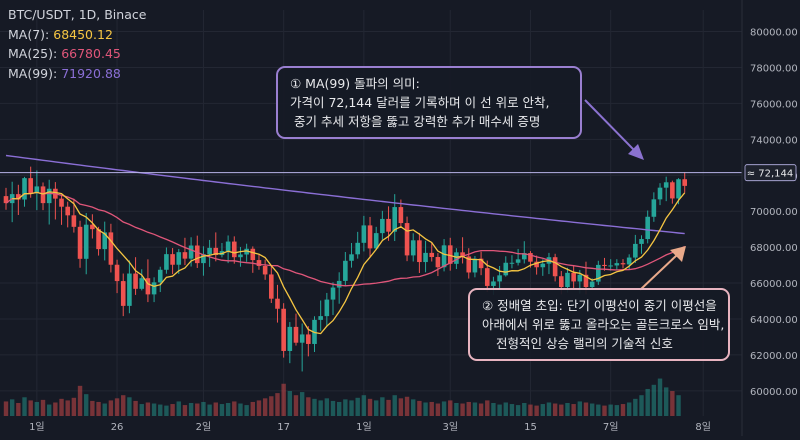  Describe the element at coordinates (584, 343) in the screenshot. I see `annotation-2-line-3: 전형적인 상승 랠리의 기술적 신호` at that location.